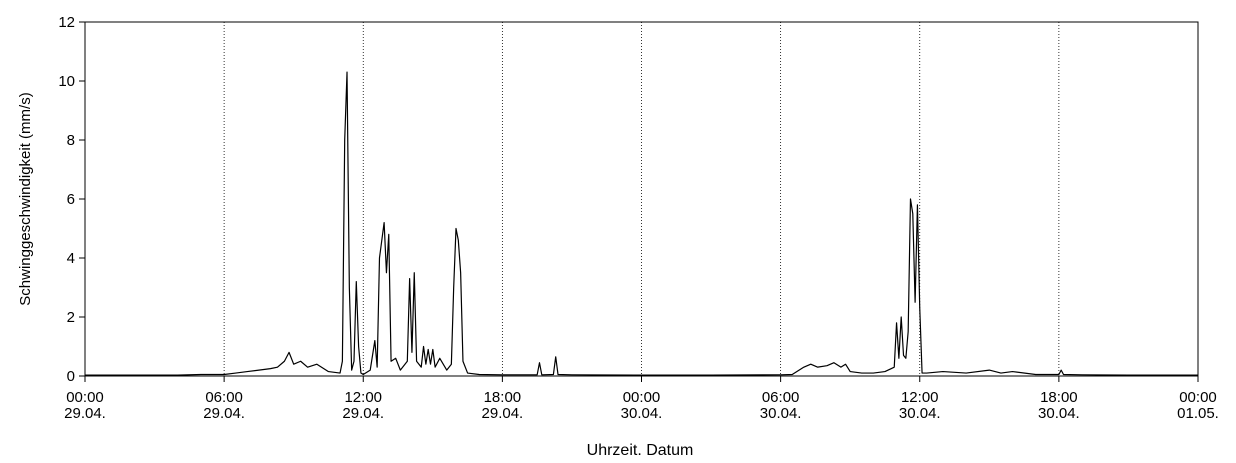 The height and width of the screenshot is (463, 1236). What do you see at coordinates (71, 140) in the screenshot?
I see `y-tick-label: 8` at bounding box center [71, 140].